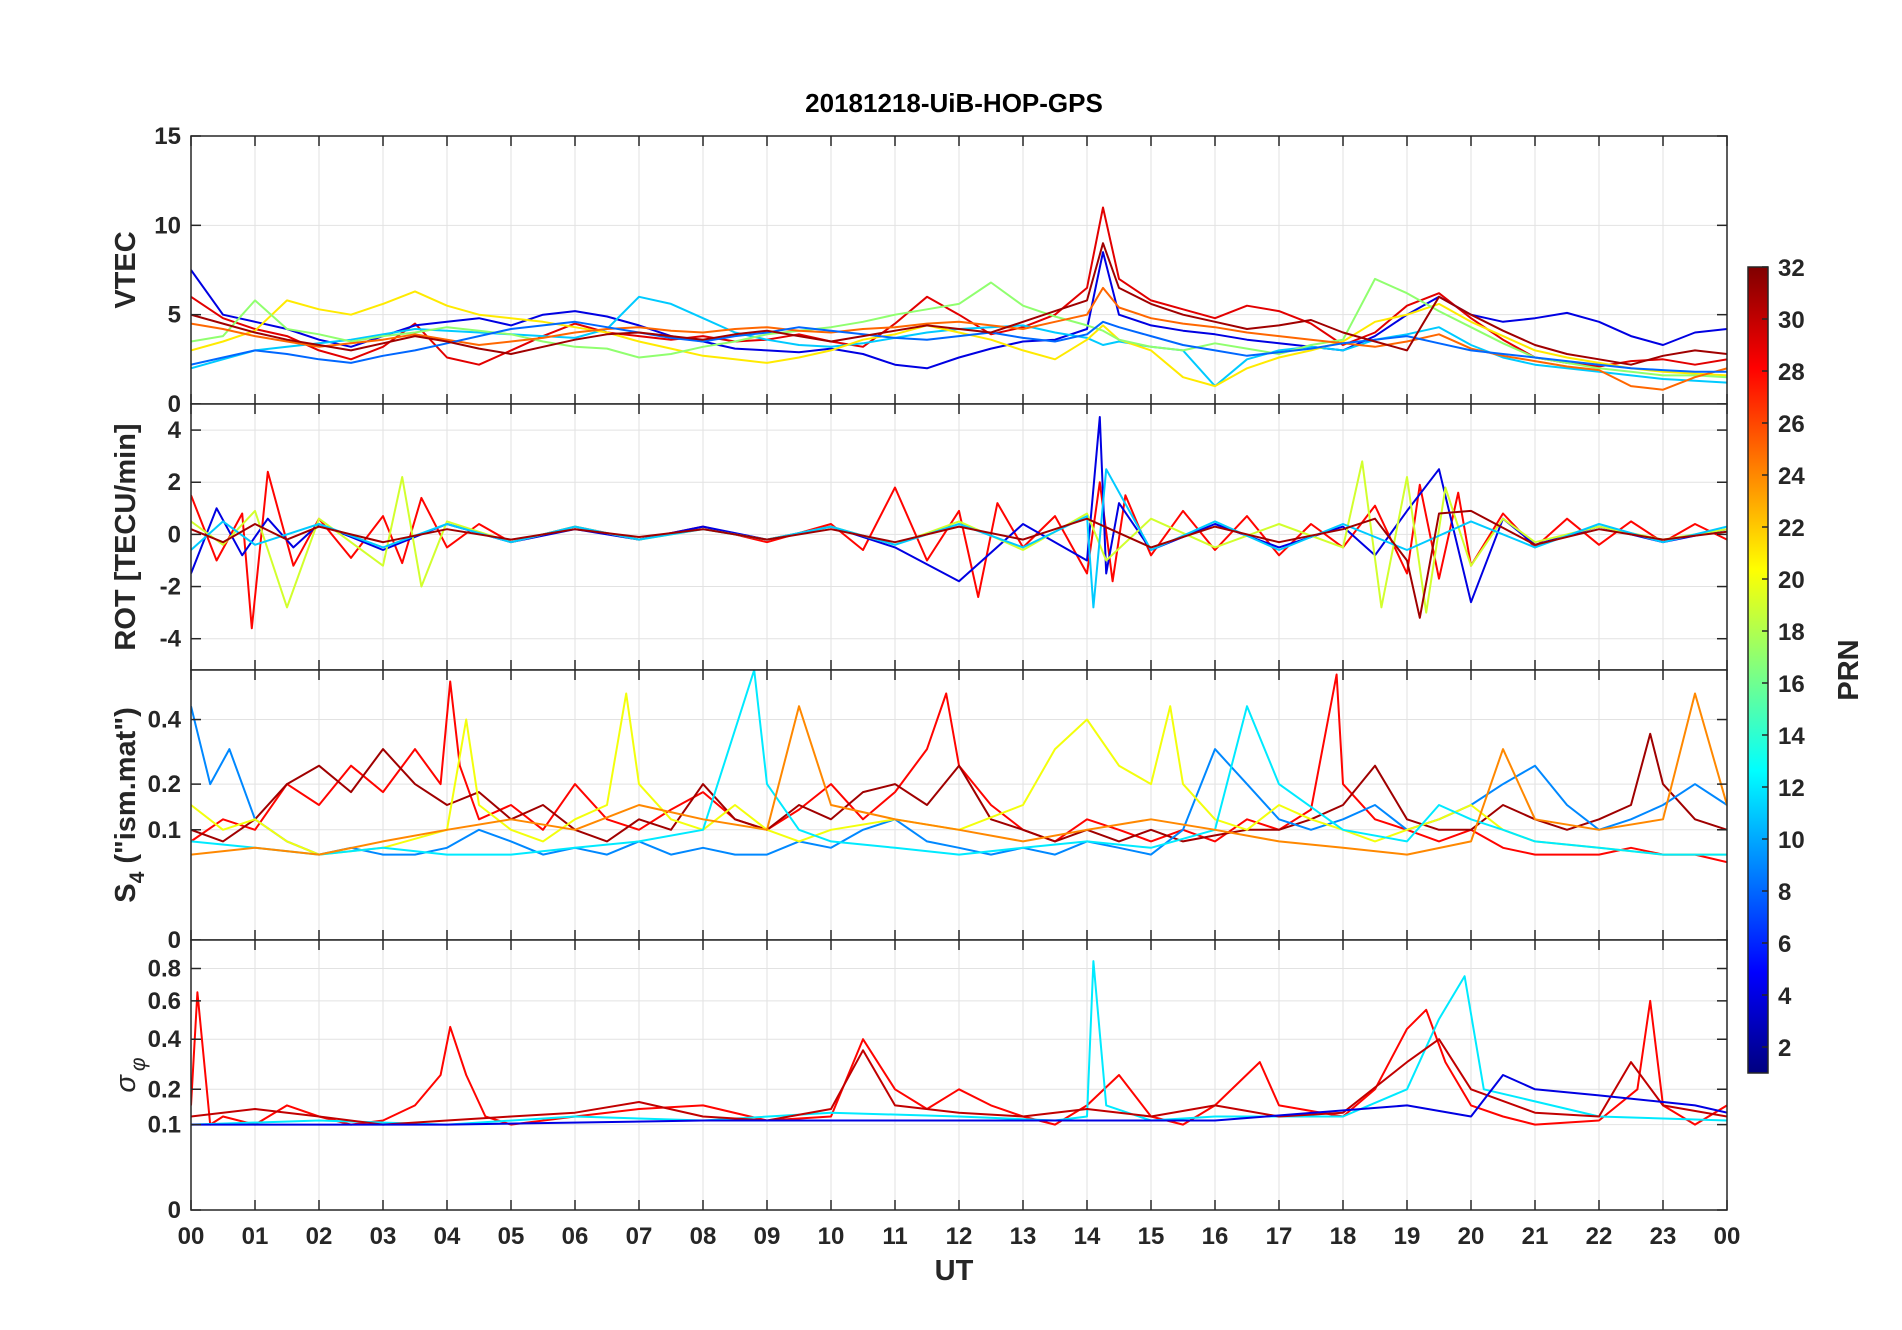  What do you see at coordinates (126, 536) in the screenshot?
I see `y-axis-label-rot: ROT [TECU/min]` at bounding box center [126, 536].